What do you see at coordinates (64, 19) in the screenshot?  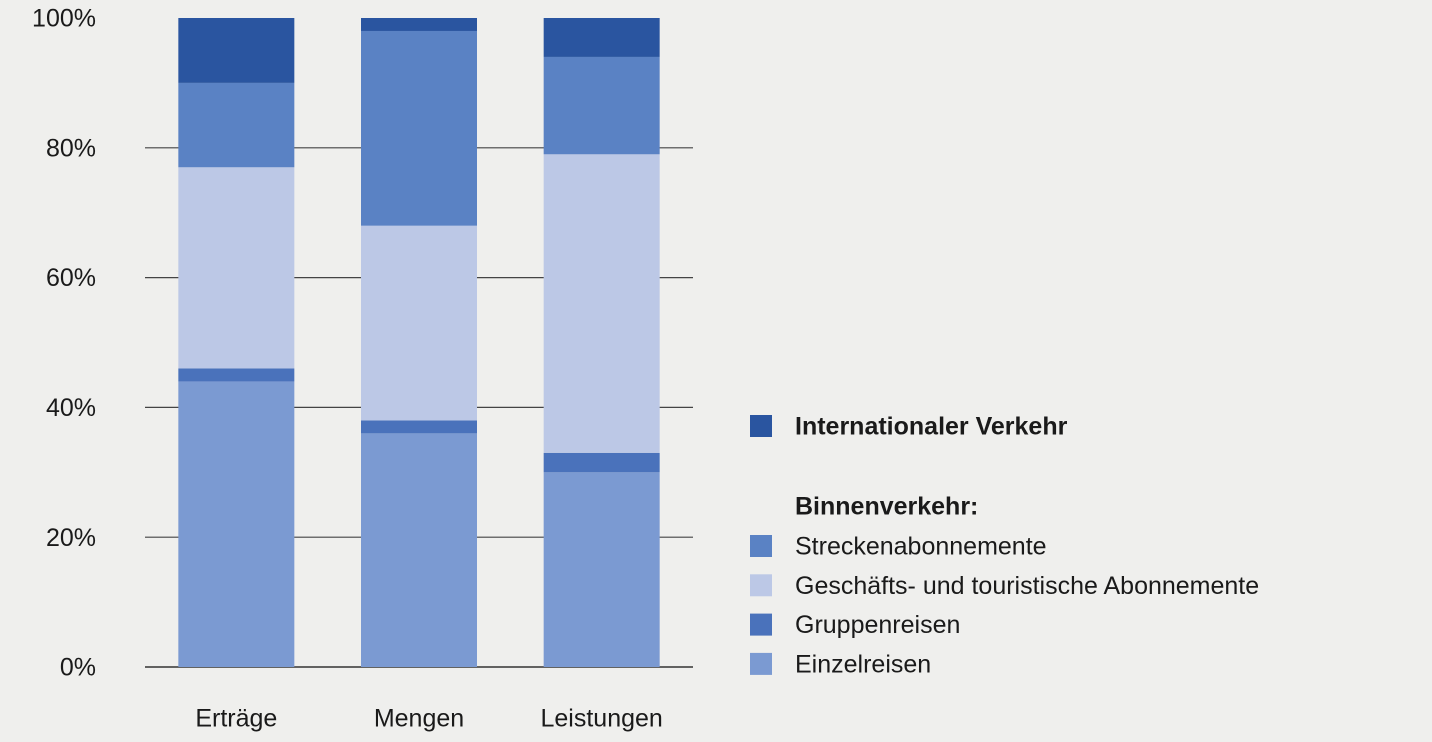 I see `y-tick-label: 100%` at bounding box center [64, 19].